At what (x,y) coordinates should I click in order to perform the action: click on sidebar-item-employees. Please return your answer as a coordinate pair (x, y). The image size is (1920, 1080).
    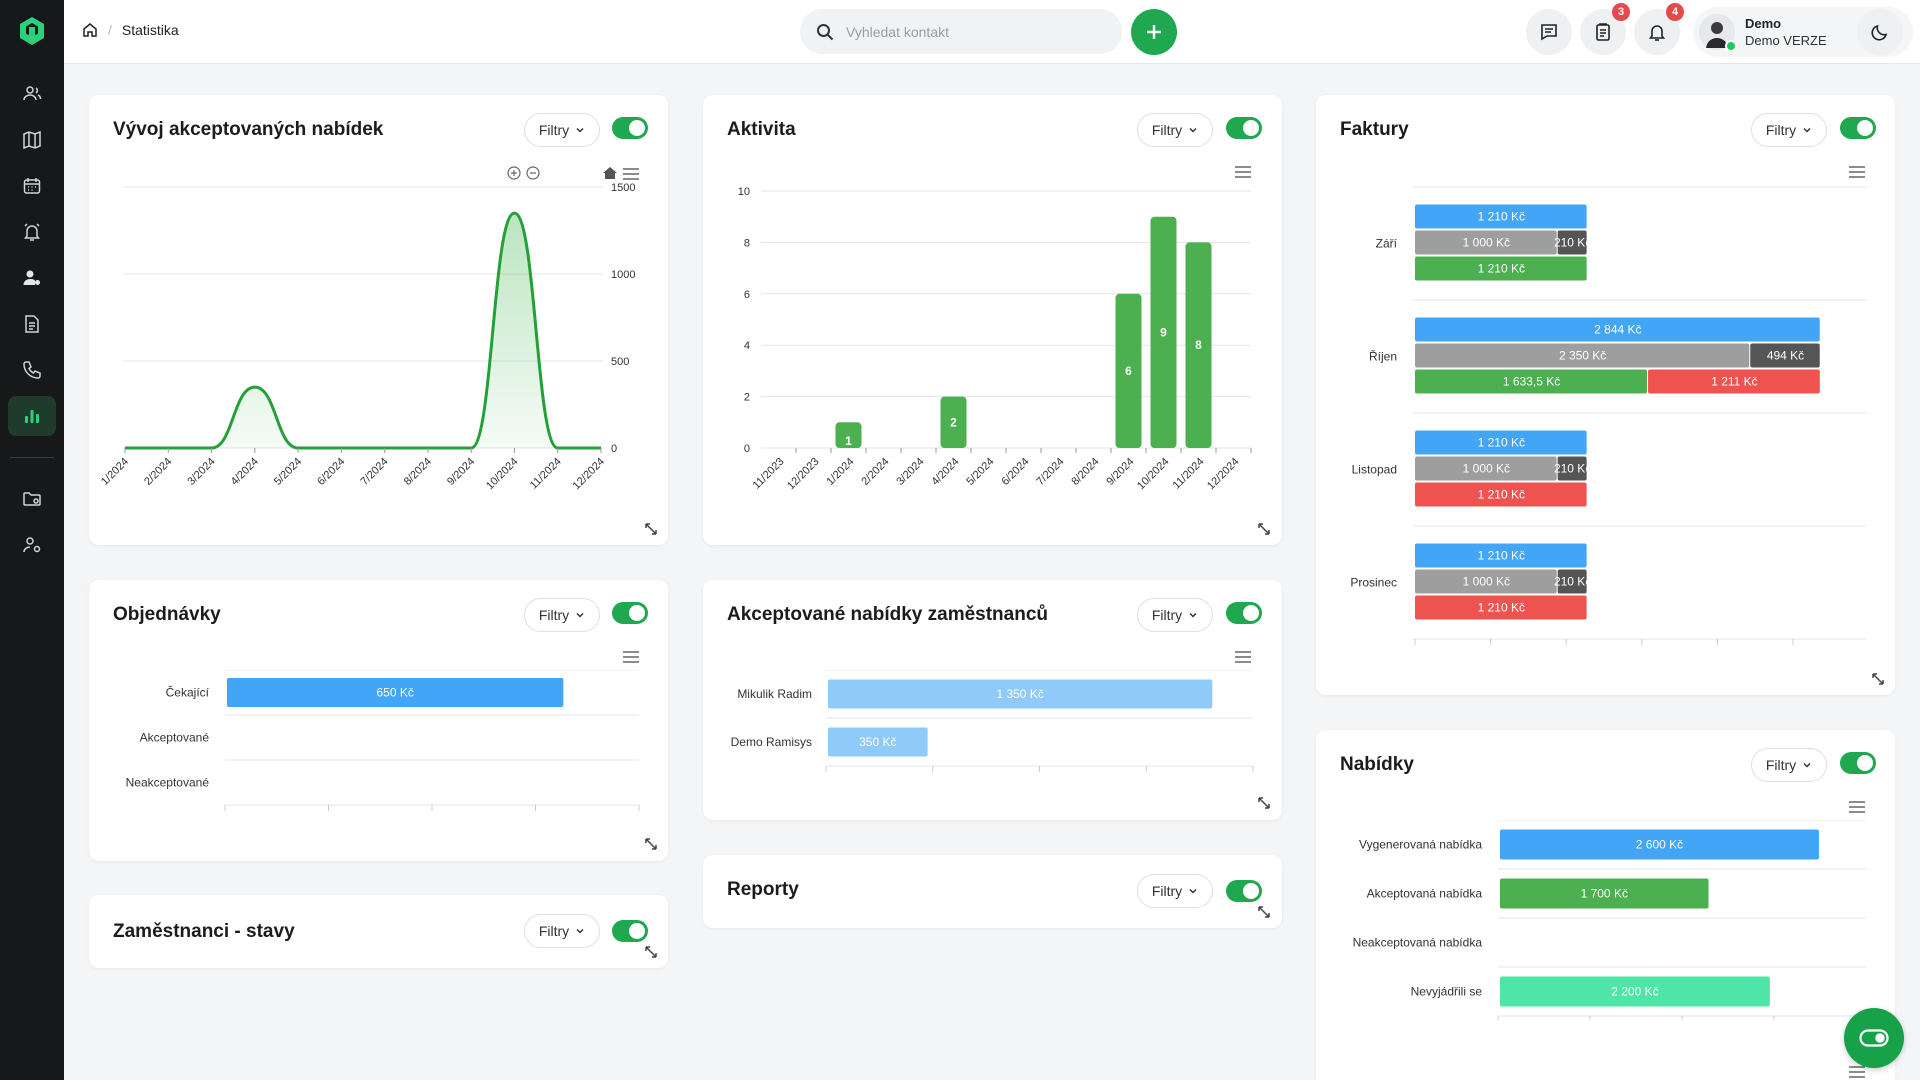
    Looking at the image, I should click on (32, 278).